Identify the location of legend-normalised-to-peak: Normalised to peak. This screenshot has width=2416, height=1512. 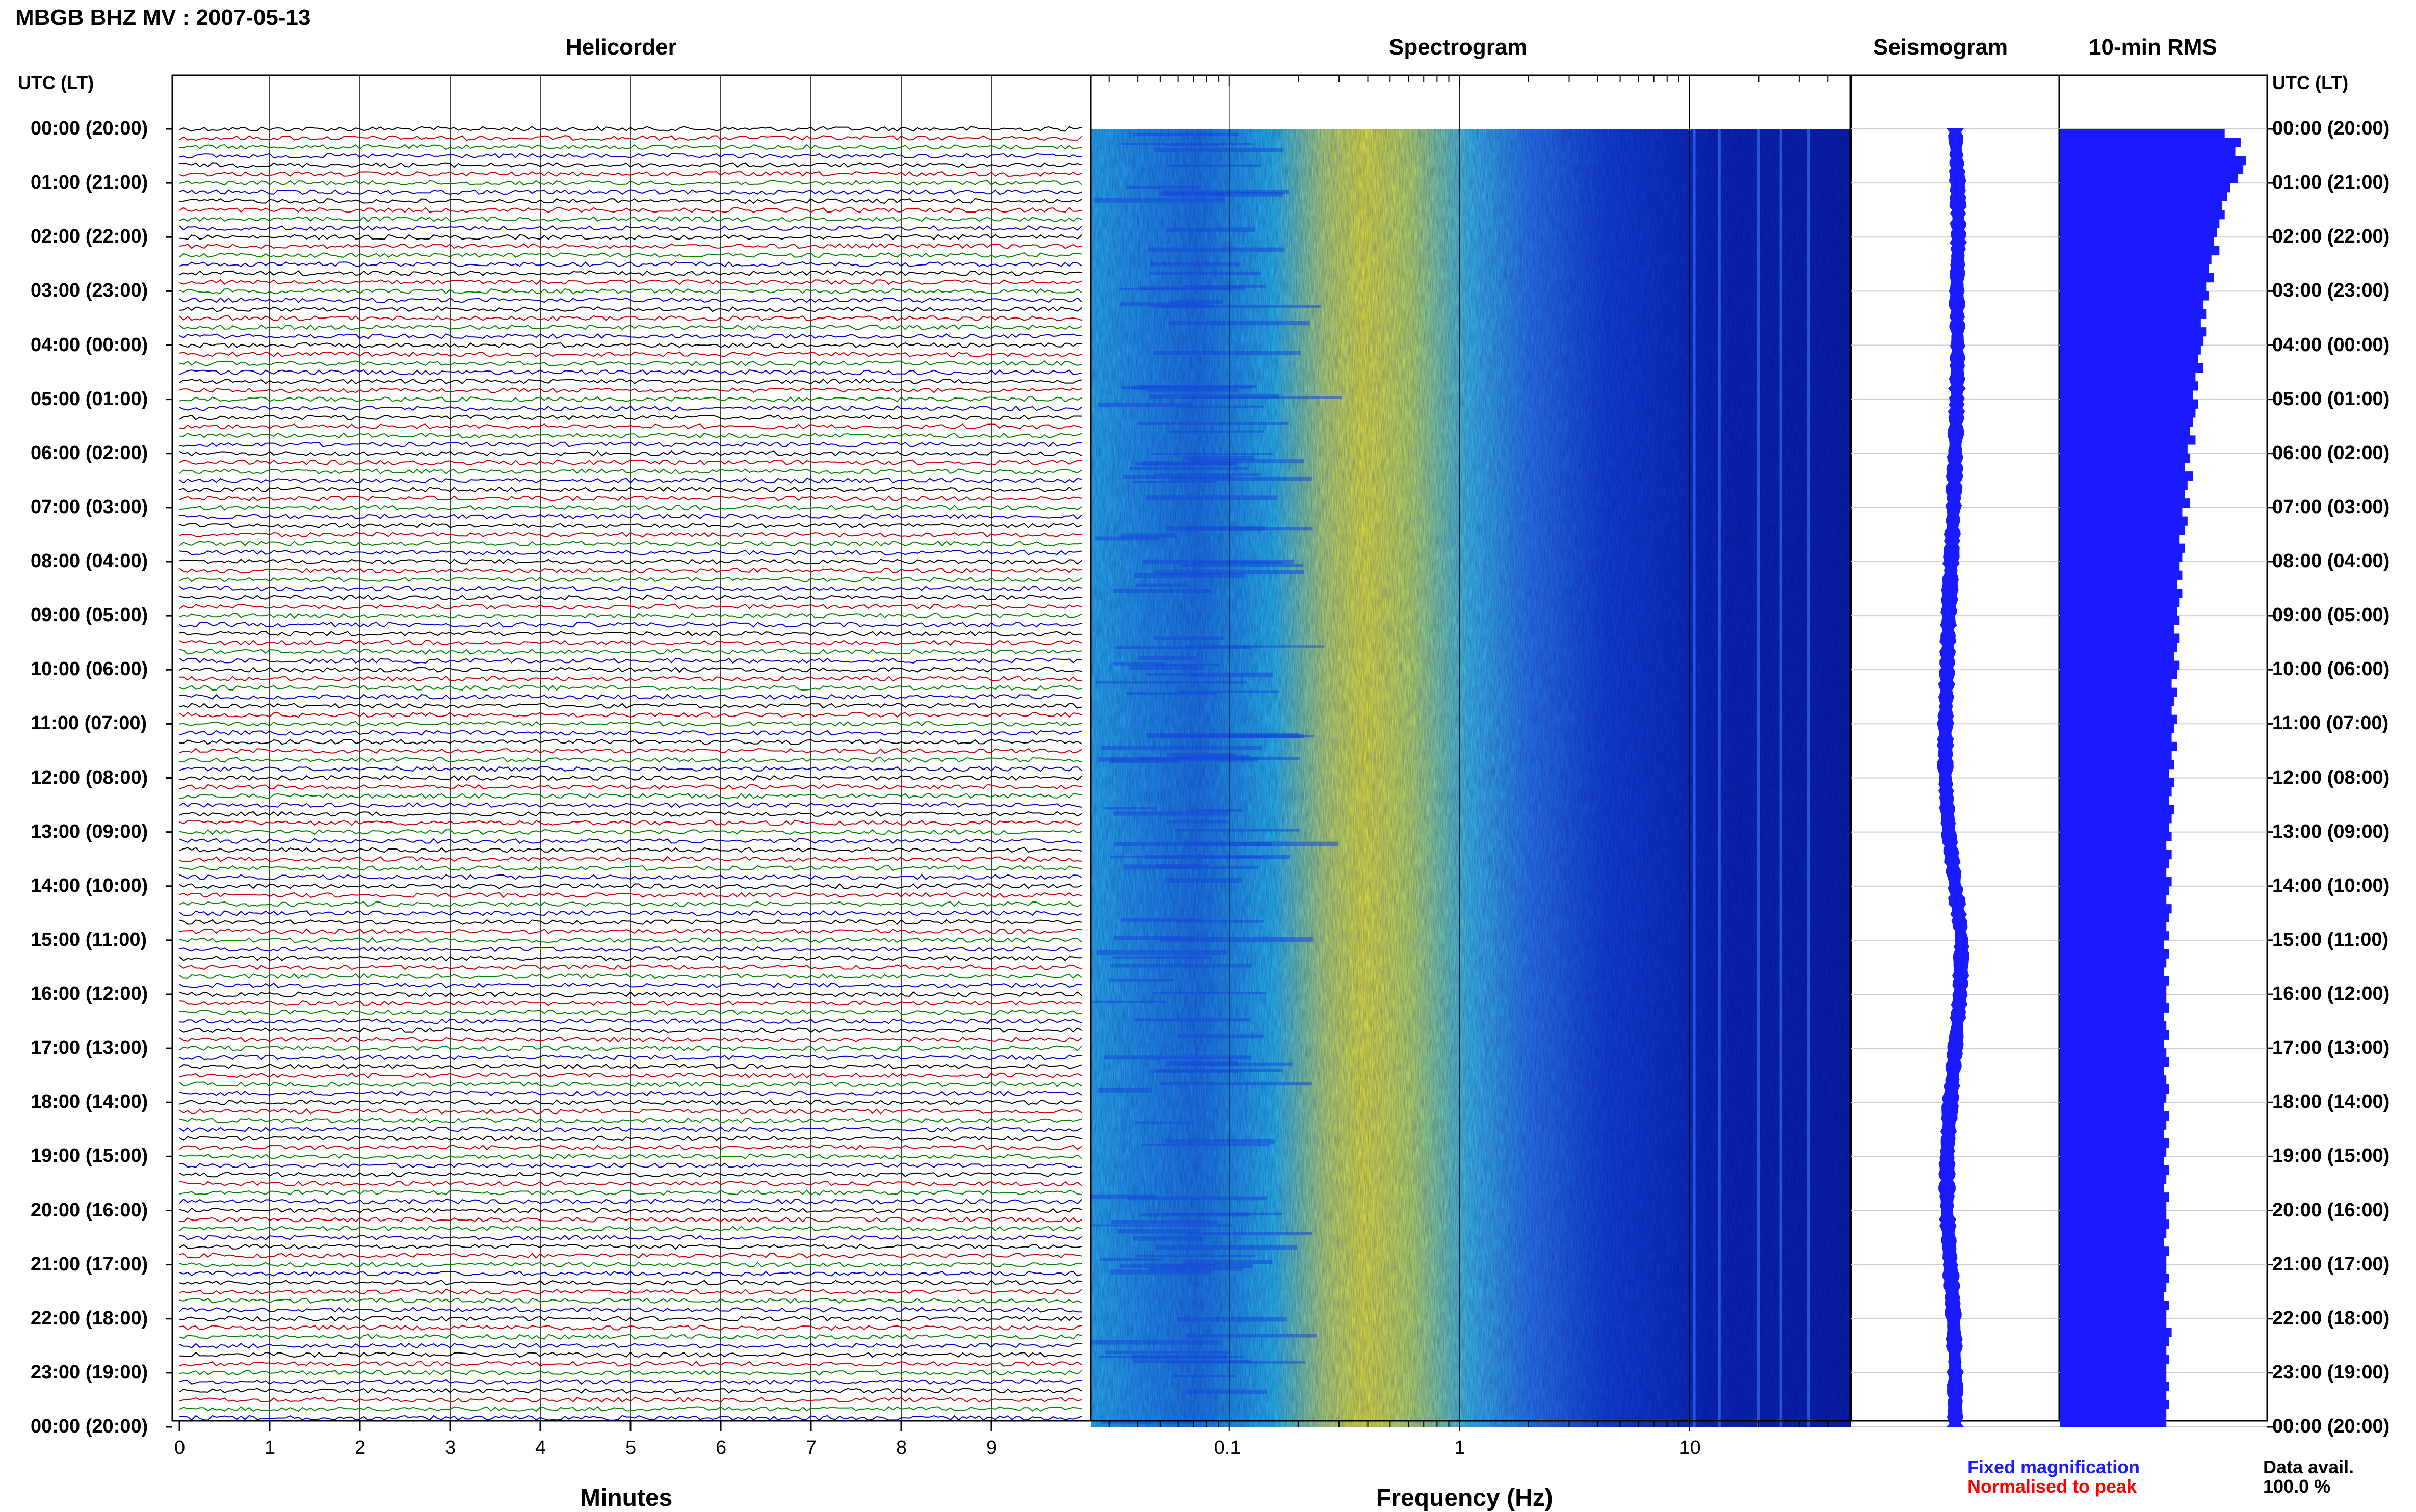
(2052, 1486).